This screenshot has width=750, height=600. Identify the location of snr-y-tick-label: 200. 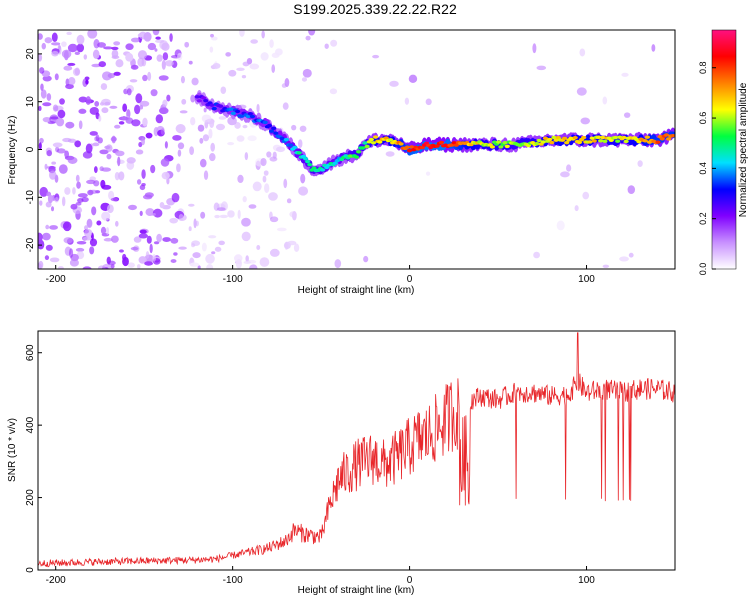
(30, 497).